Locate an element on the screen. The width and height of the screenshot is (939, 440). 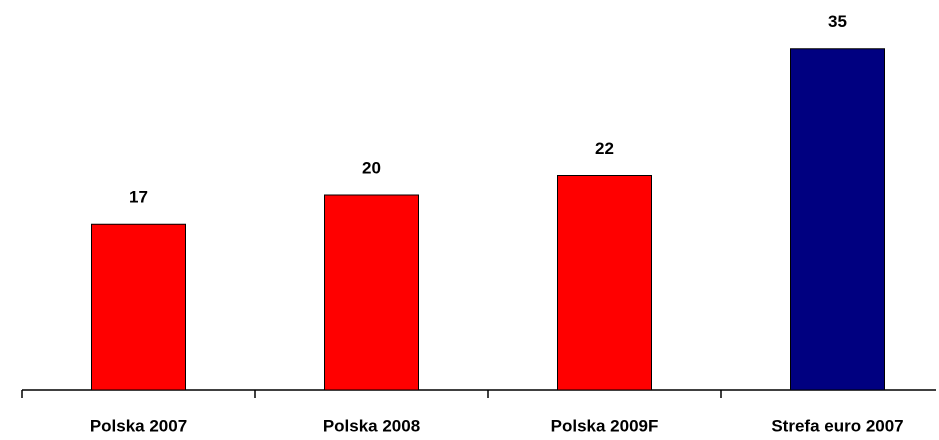
data-label: 35 is located at coordinates (837, 21).